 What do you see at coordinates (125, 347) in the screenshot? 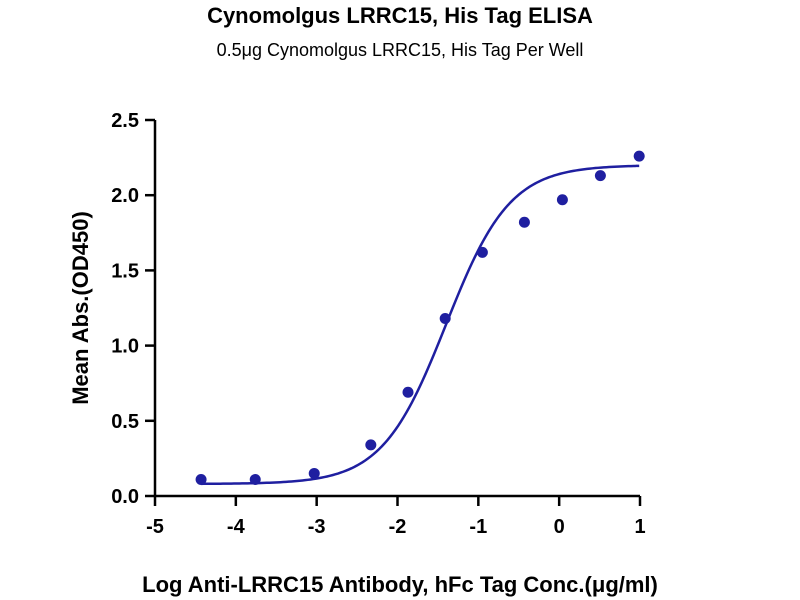
I see `y-tick-label: 1.0` at bounding box center [125, 347].